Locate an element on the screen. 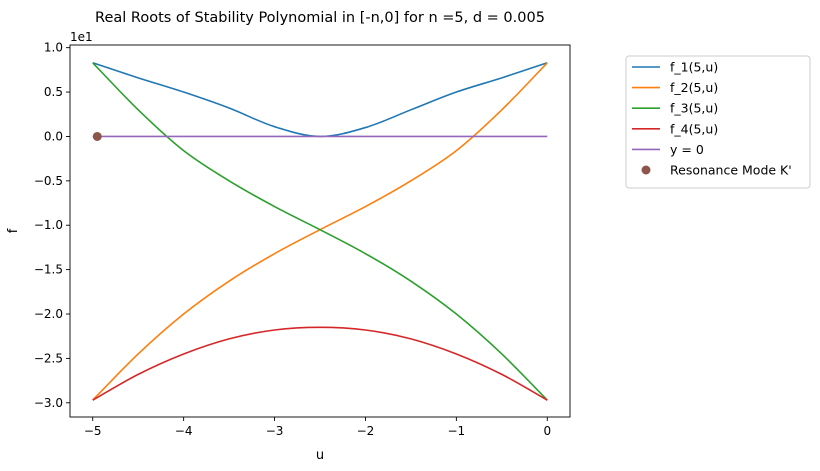 The image size is (820, 471). legend-label-1: f_1(5,u) is located at coordinates (694, 67).